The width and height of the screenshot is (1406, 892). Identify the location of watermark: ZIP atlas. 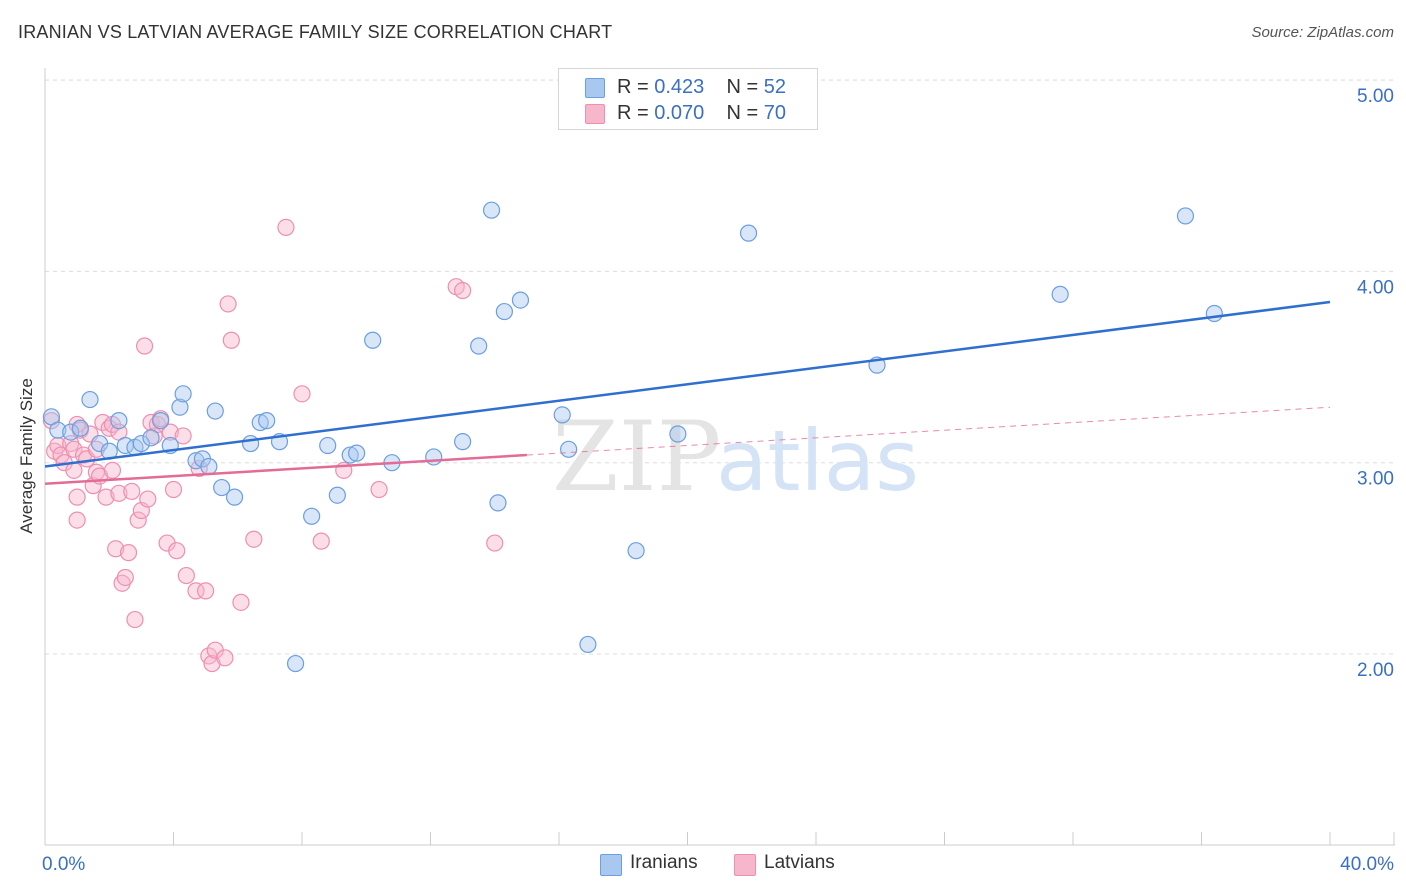
(735, 457).